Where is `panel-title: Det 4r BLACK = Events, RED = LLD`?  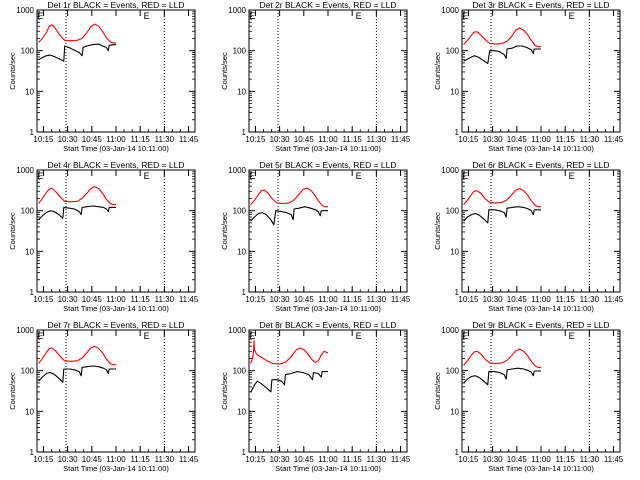 panel-title: Det 4r BLACK = Events, RED = LLD is located at coordinates (115, 165).